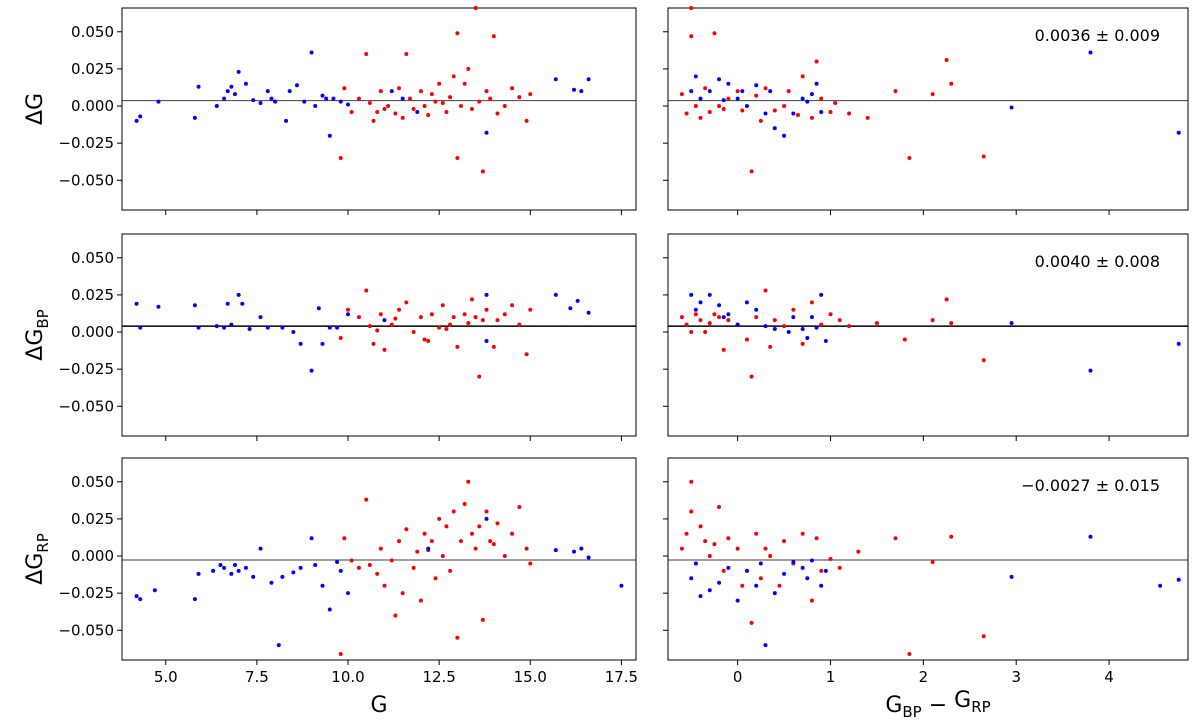  Describe the element at coordinates (86, 406) in the screenshot. I see `y-tick-label: −0.050` at that location.